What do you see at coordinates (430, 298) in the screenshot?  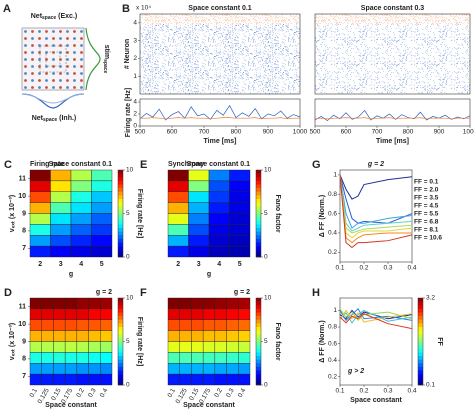 I see `colorbar-tick-label: 3.2` at bounding box center [430, 298].